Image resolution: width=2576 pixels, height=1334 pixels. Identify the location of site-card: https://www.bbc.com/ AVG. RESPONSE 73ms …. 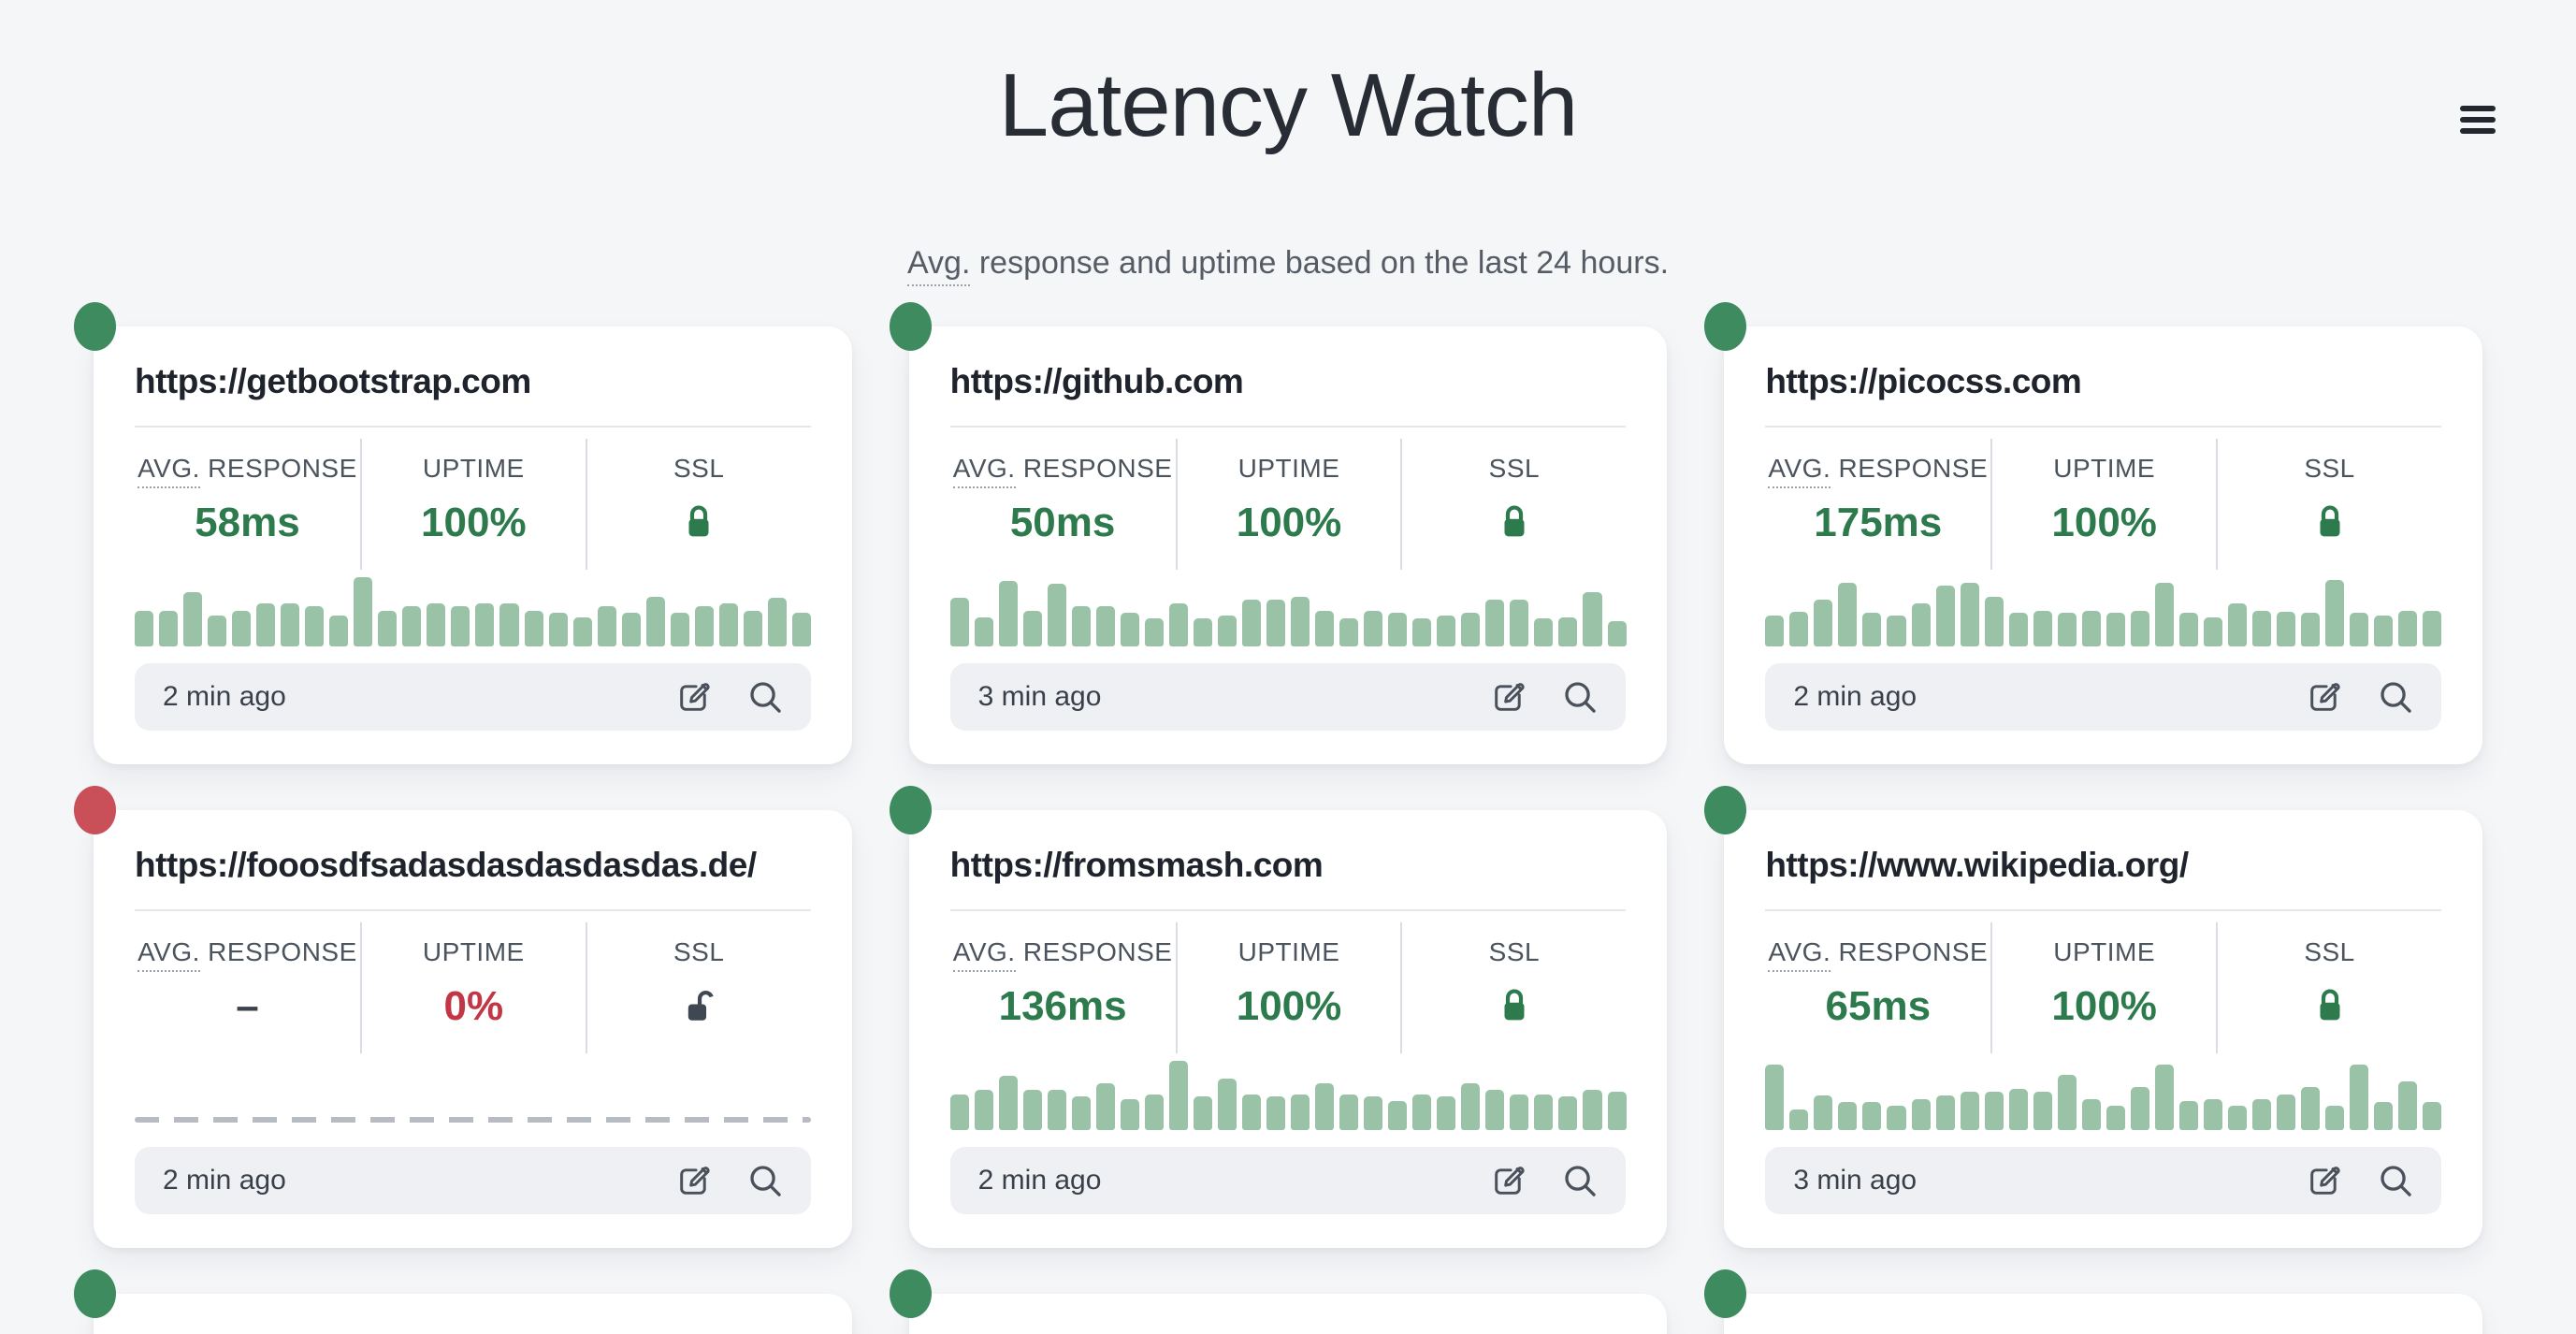
(1278, 1301).